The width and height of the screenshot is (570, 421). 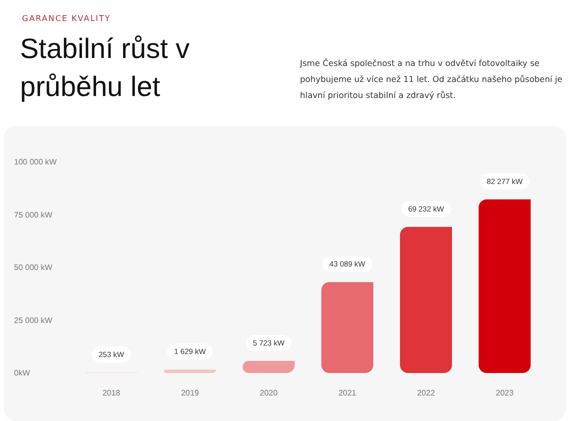 I want to click on y-tick-label: 50 000 kW, so click(x=33, y=267).